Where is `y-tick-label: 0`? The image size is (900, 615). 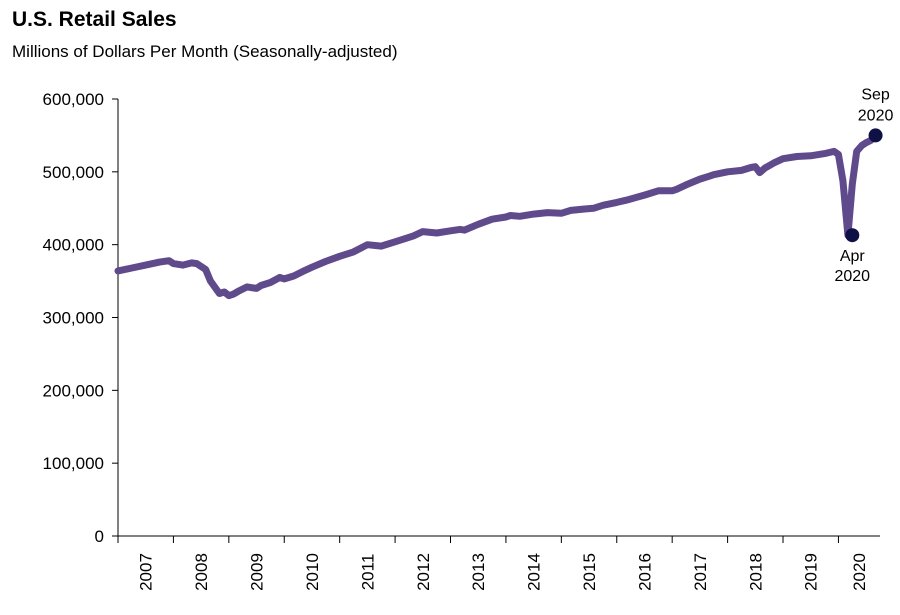 y-tick-label: 0 is located at coordinates (99, 536).